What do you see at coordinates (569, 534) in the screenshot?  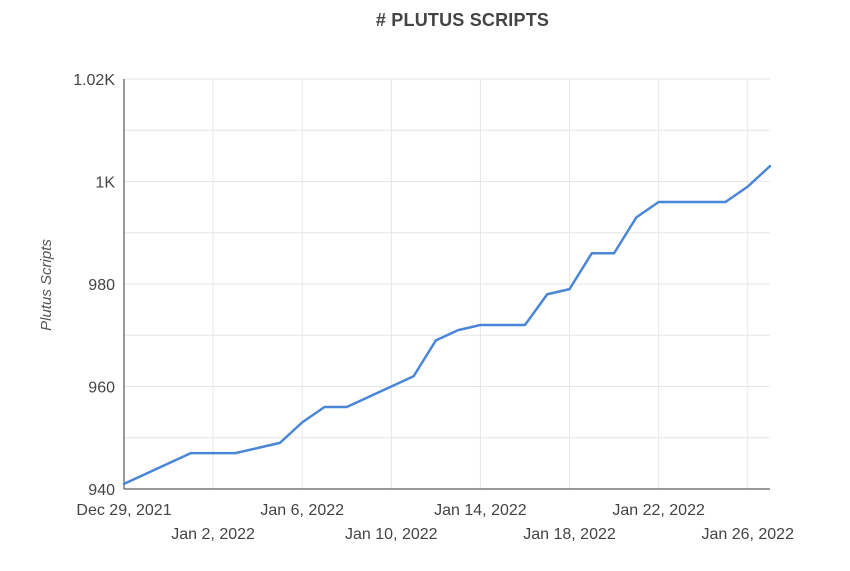 I see `x-tick-label: Jan 18, 2022` at bounding box center [569, 534].